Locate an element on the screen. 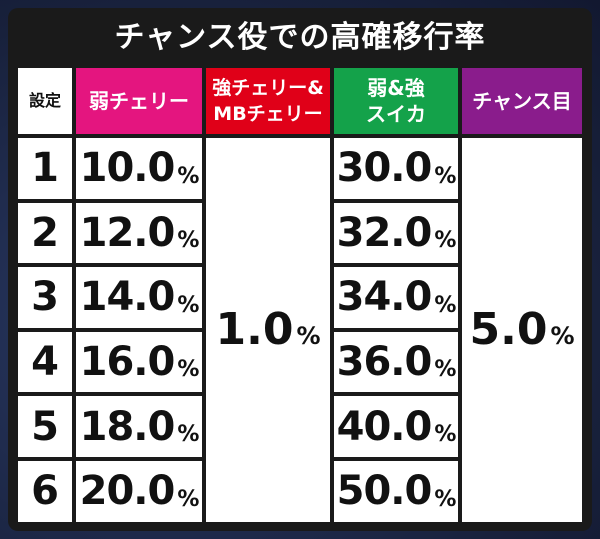 Image resolution: width=600 pixels, height=539 pixels. setting-cell: 6 is located at coordinates (45, 491).